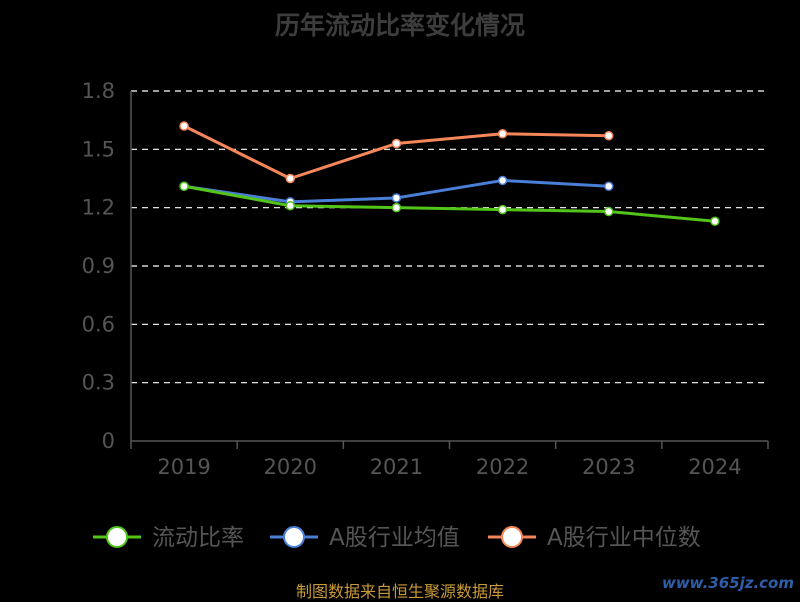 This screenshot has width=800, height=602. Describe the element at coordinates (98, 91) in the screenshot. I see `y-tick-label: 1.8` at that location.